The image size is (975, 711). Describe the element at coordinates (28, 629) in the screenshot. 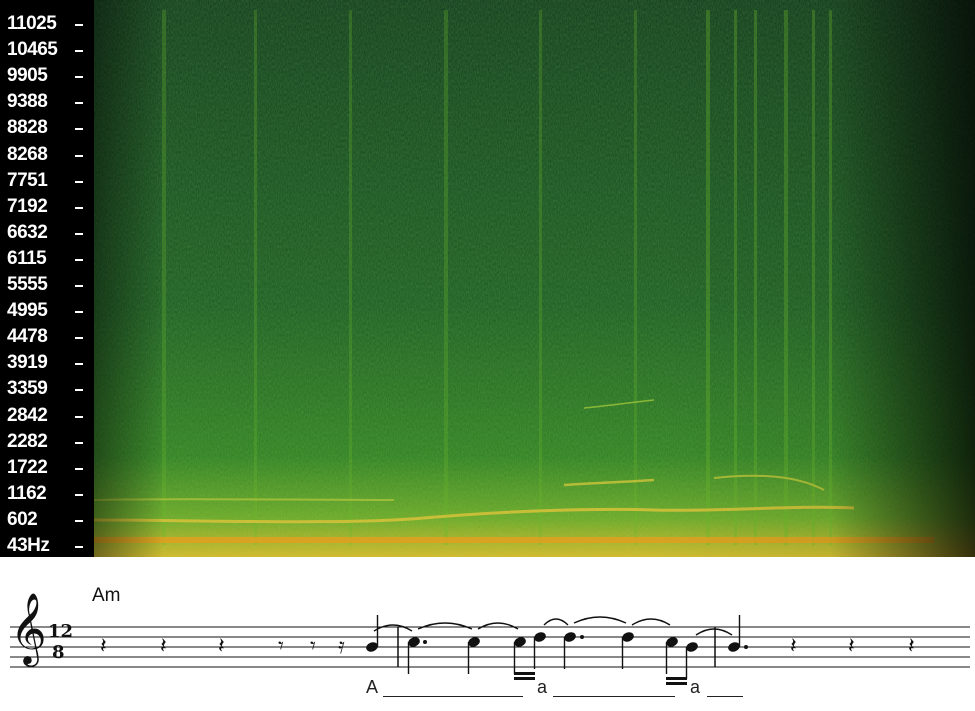

I see `treble-clef-icon: 𝄞` at that location.